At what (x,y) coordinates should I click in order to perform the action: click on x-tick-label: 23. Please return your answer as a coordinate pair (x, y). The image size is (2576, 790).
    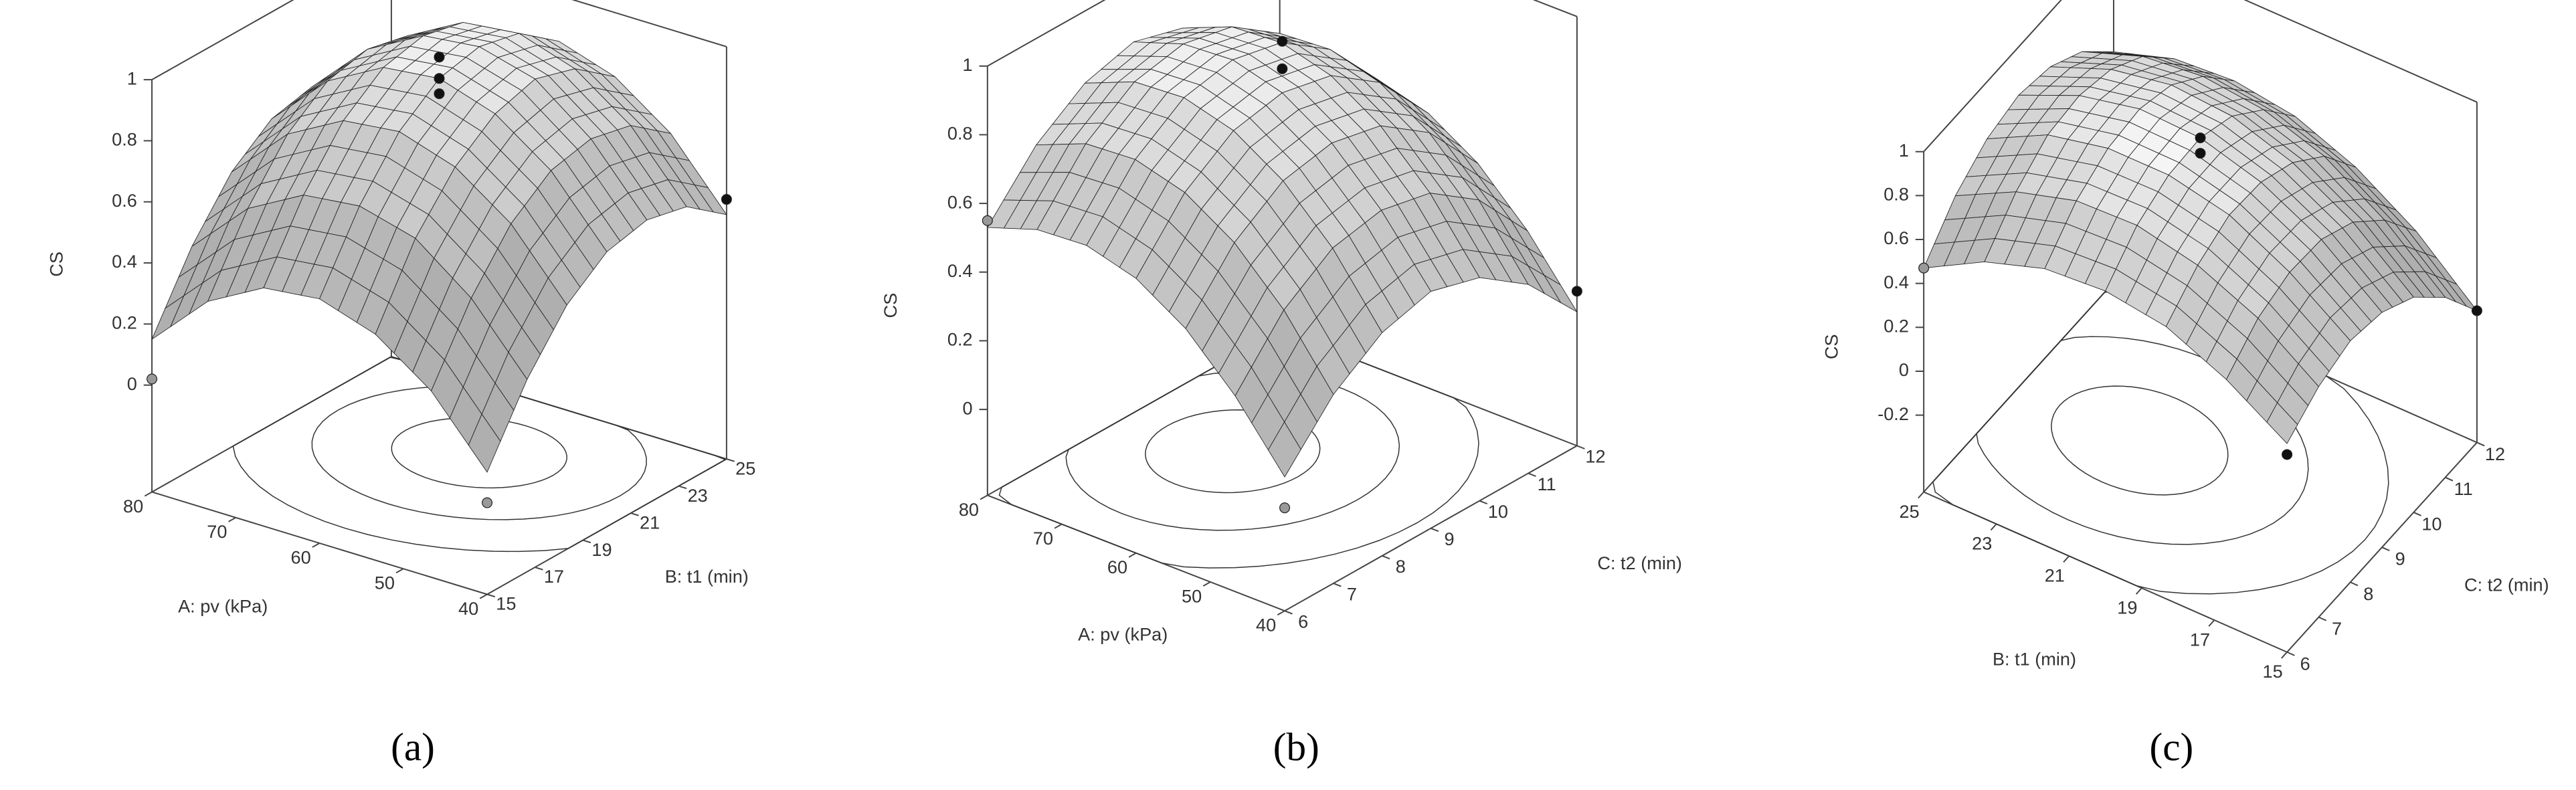
    Looking at the image, I should click on (1982, 543).